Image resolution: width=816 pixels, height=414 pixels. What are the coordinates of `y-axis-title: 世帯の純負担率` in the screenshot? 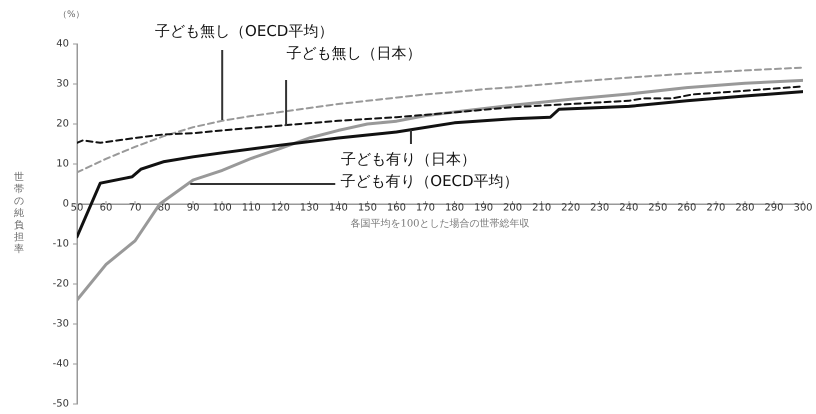 It's located at (19, 214).